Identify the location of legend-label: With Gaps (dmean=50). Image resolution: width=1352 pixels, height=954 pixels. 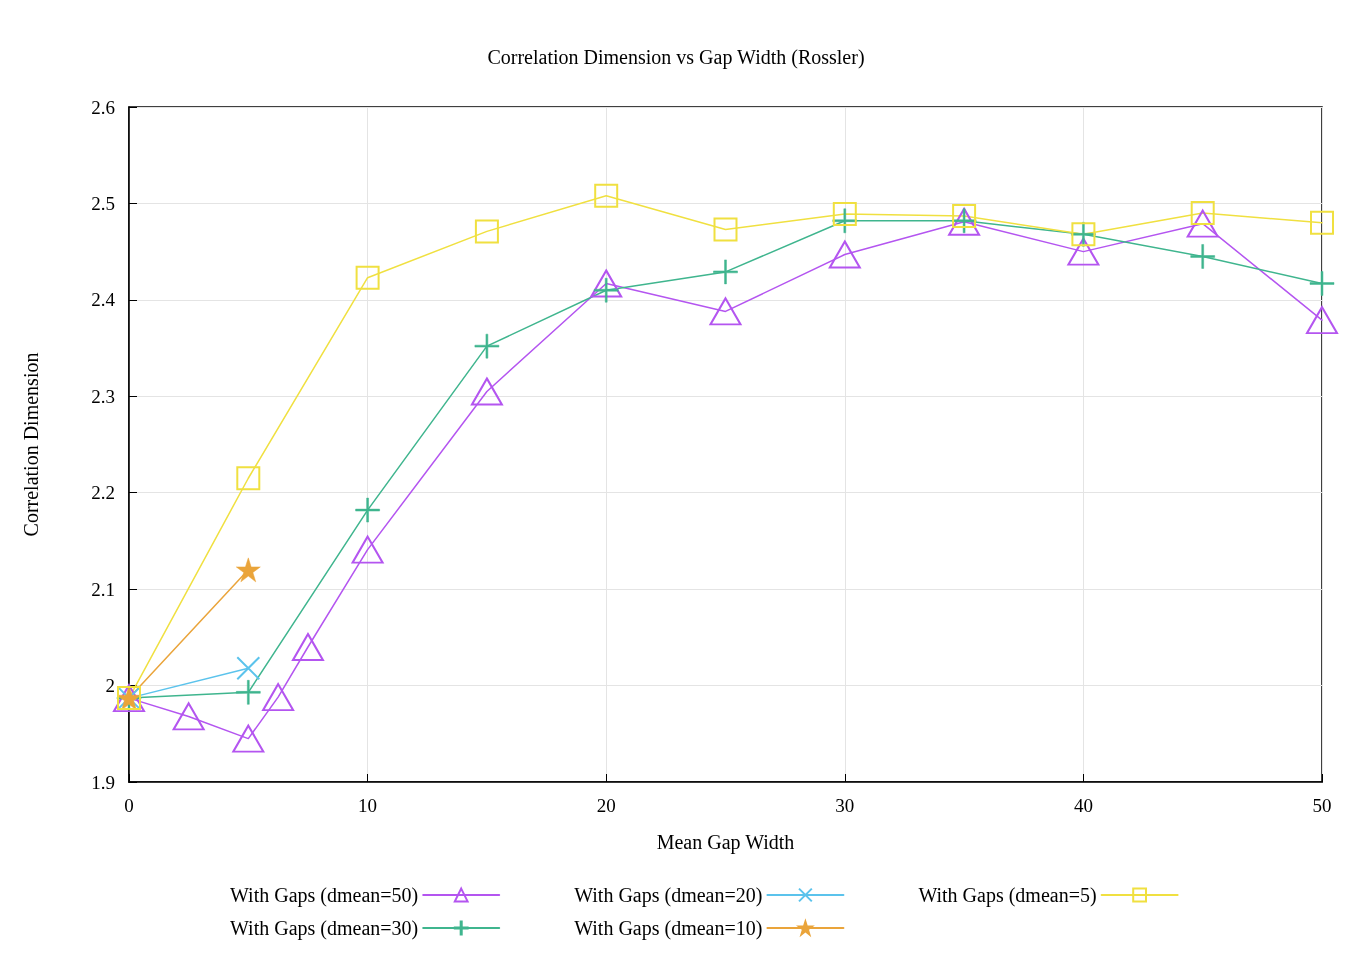
(324, 895).